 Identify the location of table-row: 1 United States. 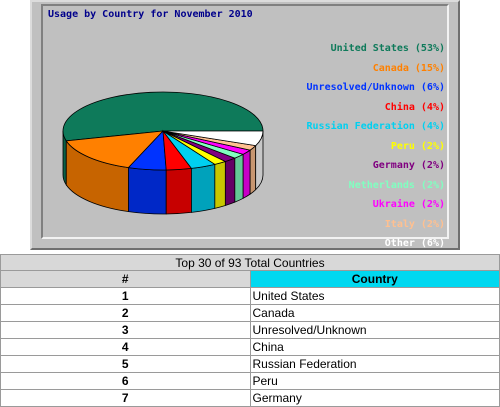
(250, 296).